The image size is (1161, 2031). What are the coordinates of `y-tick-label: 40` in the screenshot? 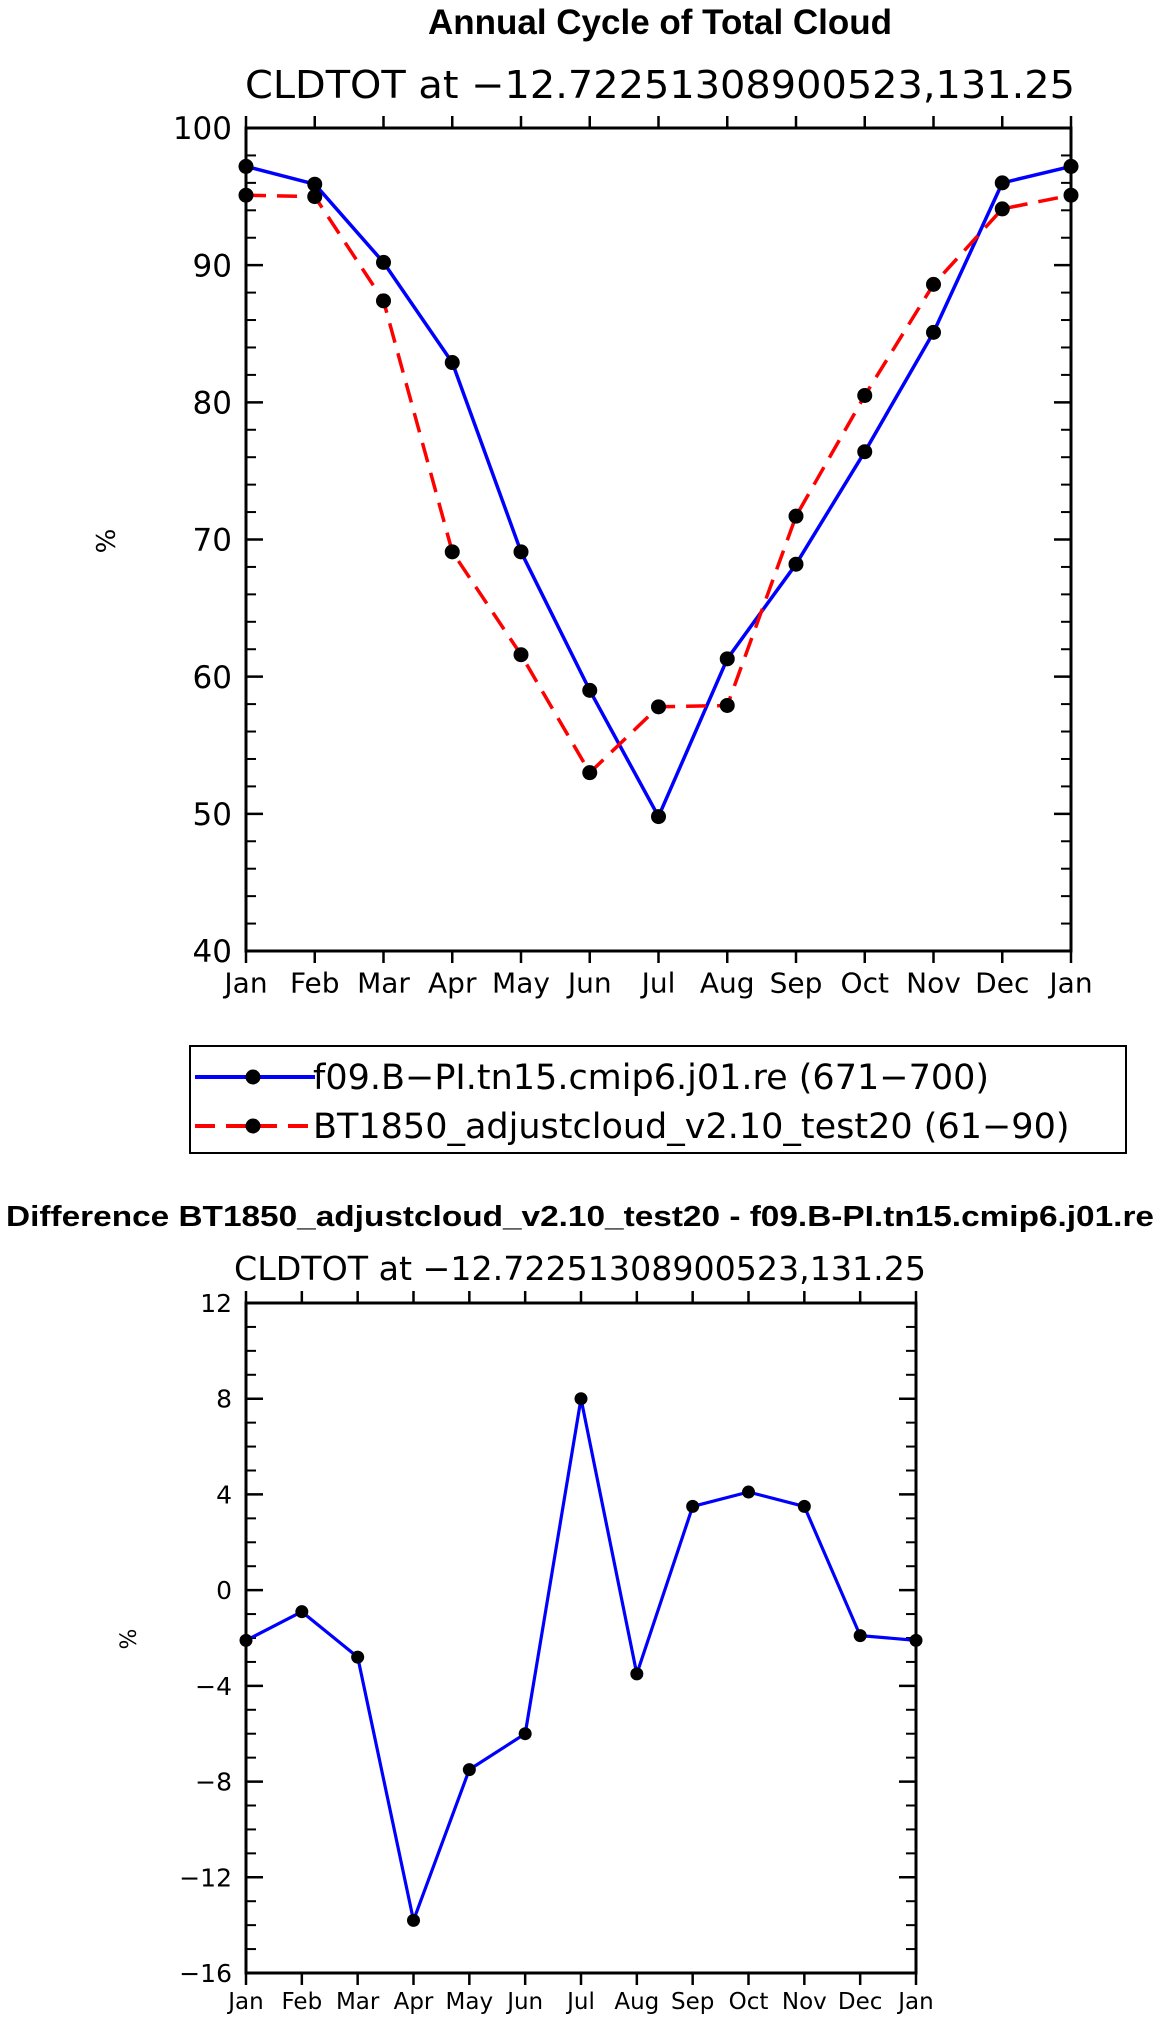 It's located at (212, 952).